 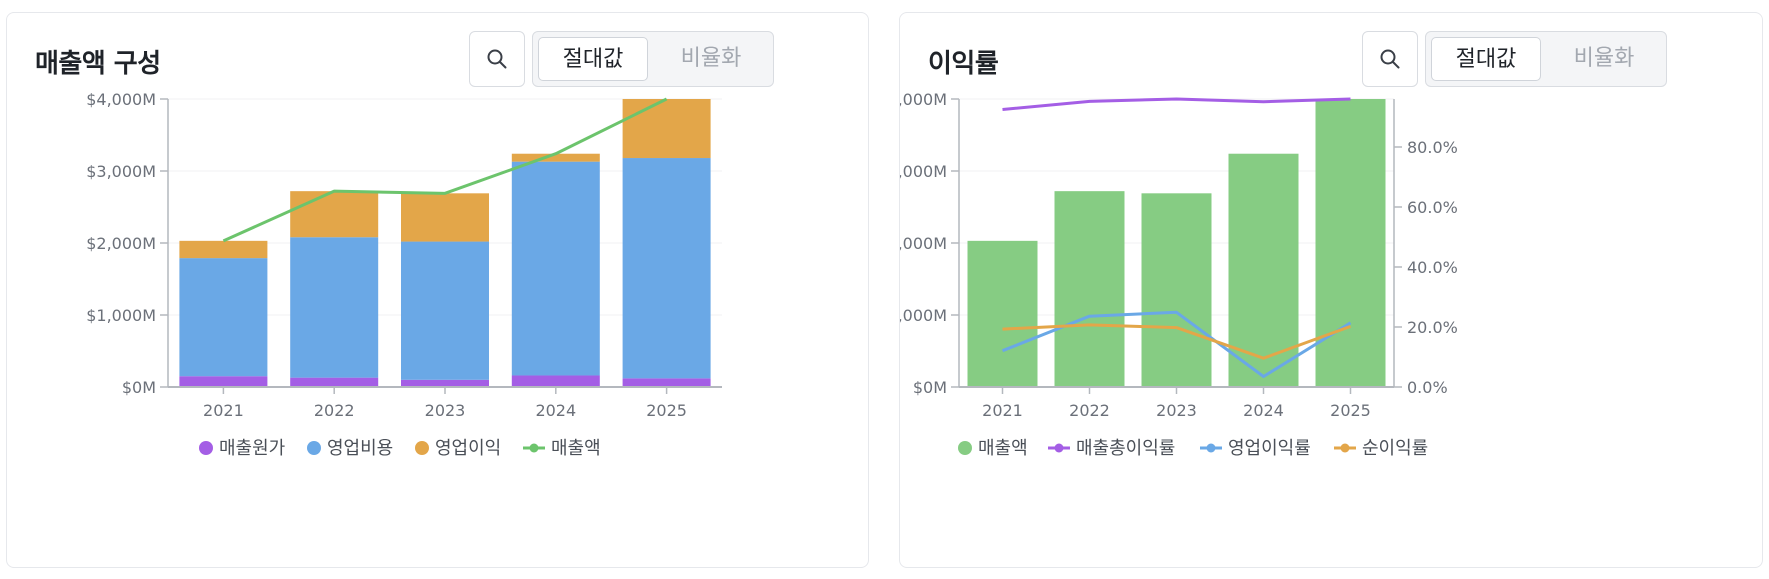 I want to click on panel-title: 이익률, so click(x=963, y=64).